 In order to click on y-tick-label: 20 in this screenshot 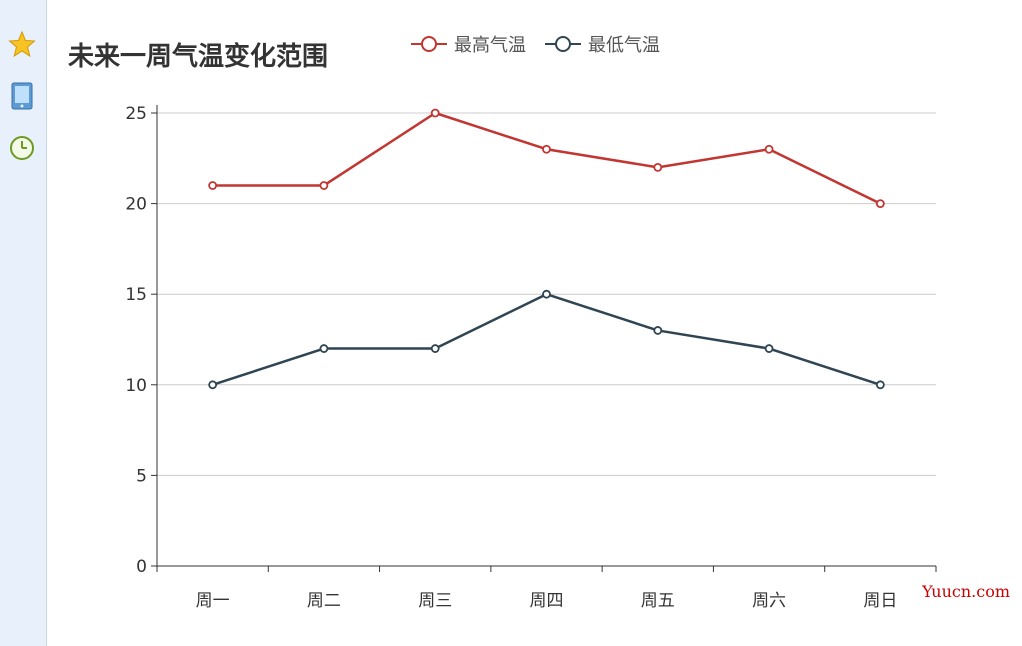, I will do `click(136, 205)`.